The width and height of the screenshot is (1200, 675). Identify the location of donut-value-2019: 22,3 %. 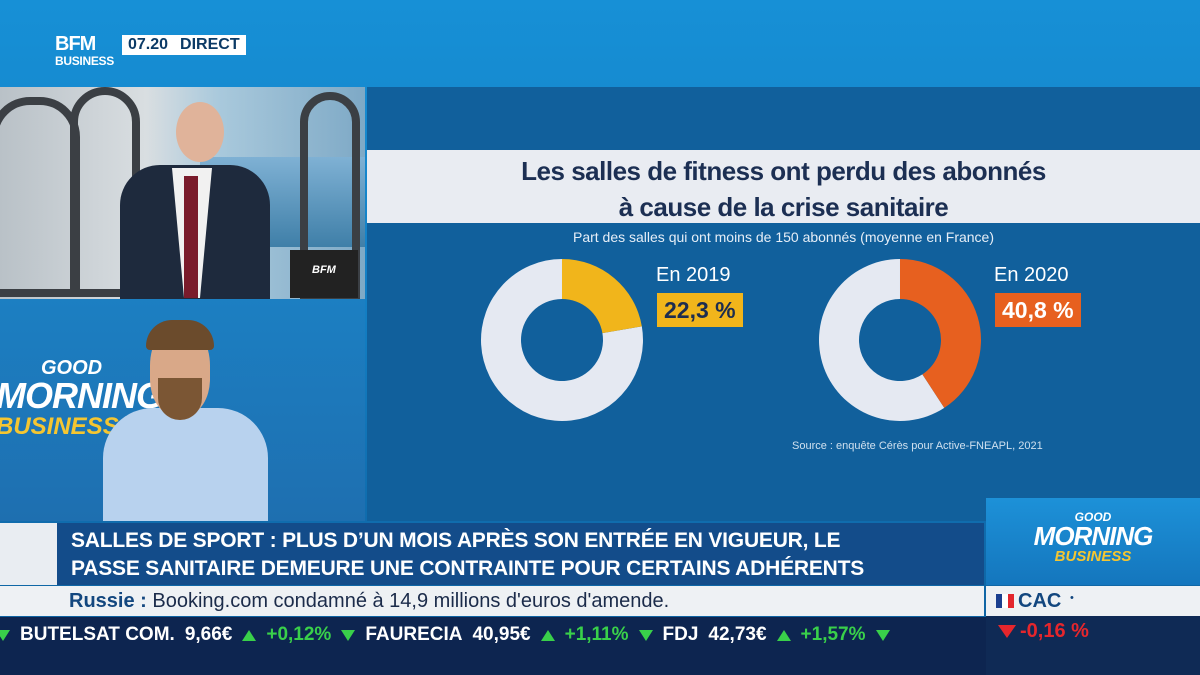
(700, 310).